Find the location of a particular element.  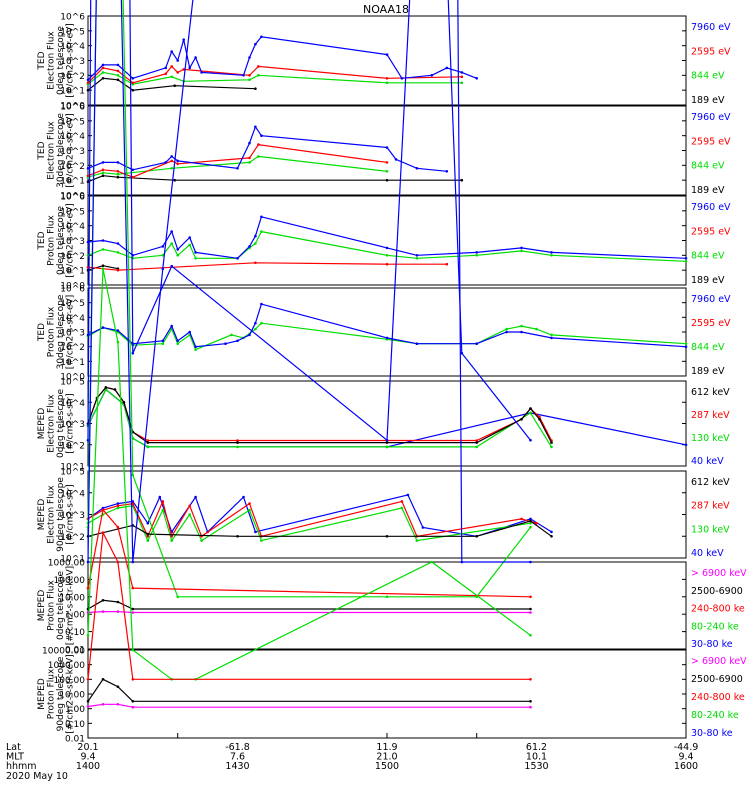

y-tick-label: 10^5 is located at coordinates (72, 473).